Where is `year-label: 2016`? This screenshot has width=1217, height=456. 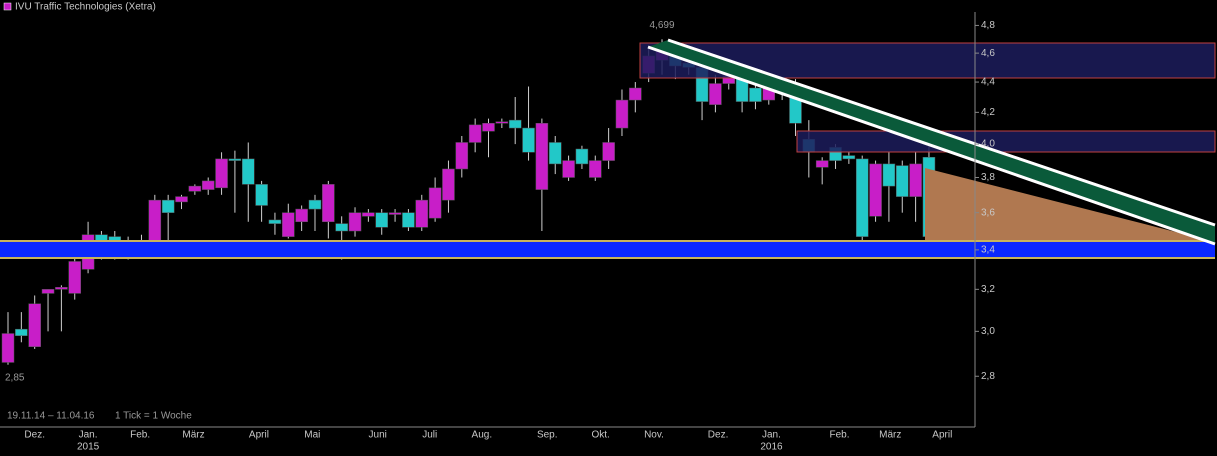
year-label: 2016 is located at coordinates (771, 447).